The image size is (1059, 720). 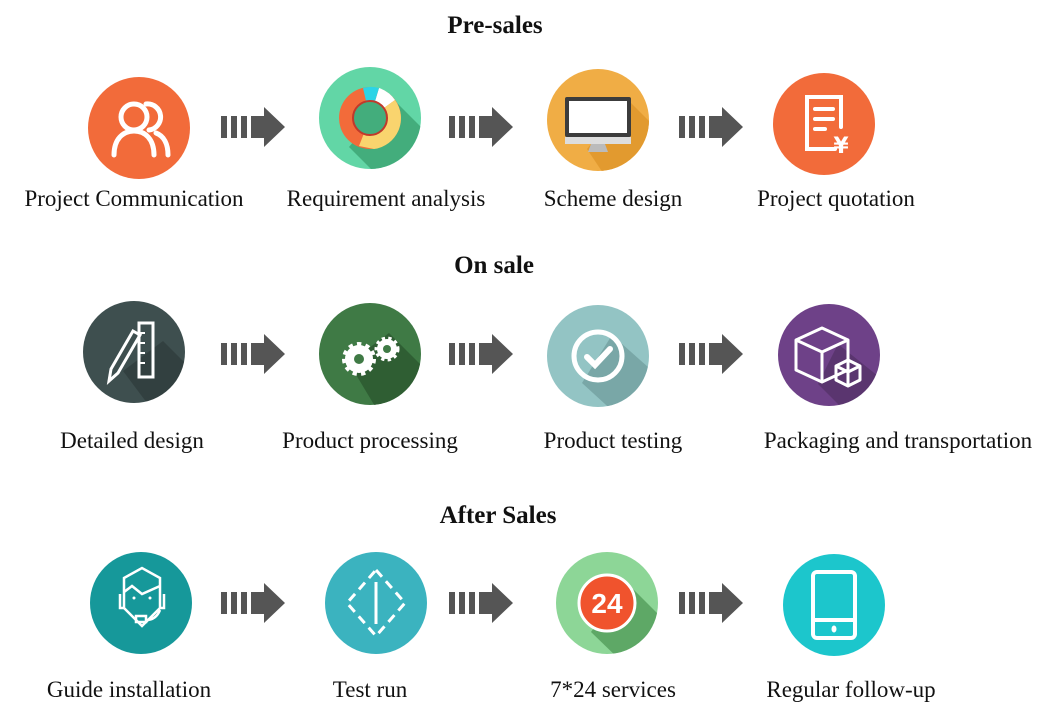 What do you see at coordinates (613, 198) in the screenshot?
I see `step-label: Scheme design` at bounding box center [613, 198].